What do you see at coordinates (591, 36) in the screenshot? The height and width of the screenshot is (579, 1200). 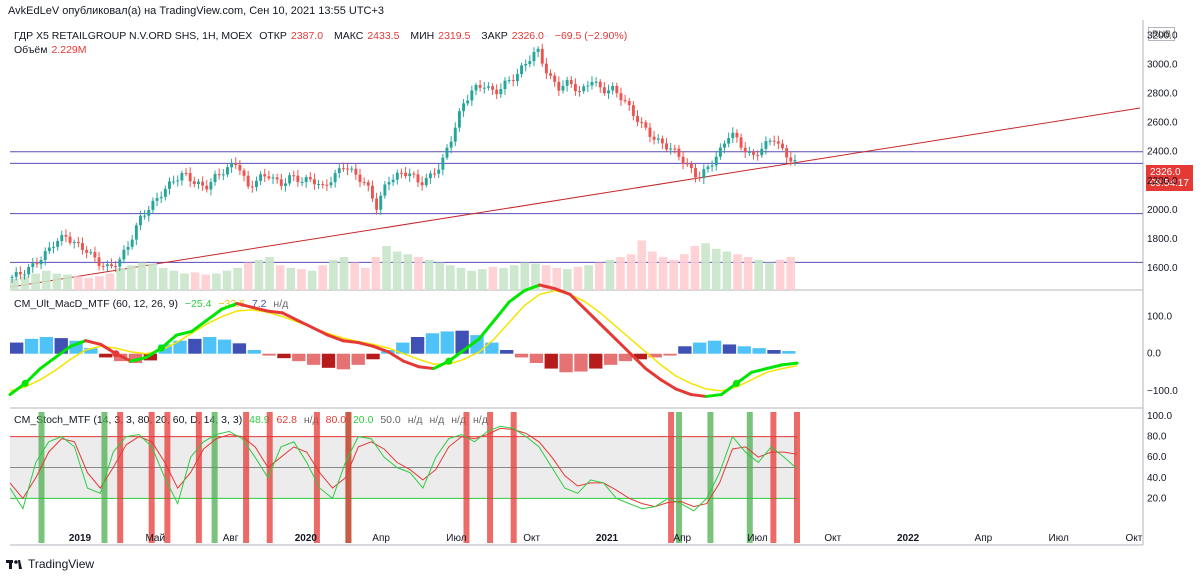 I see `change-value: −69.5 (−2.90%)` at bounding box center [591, 36].